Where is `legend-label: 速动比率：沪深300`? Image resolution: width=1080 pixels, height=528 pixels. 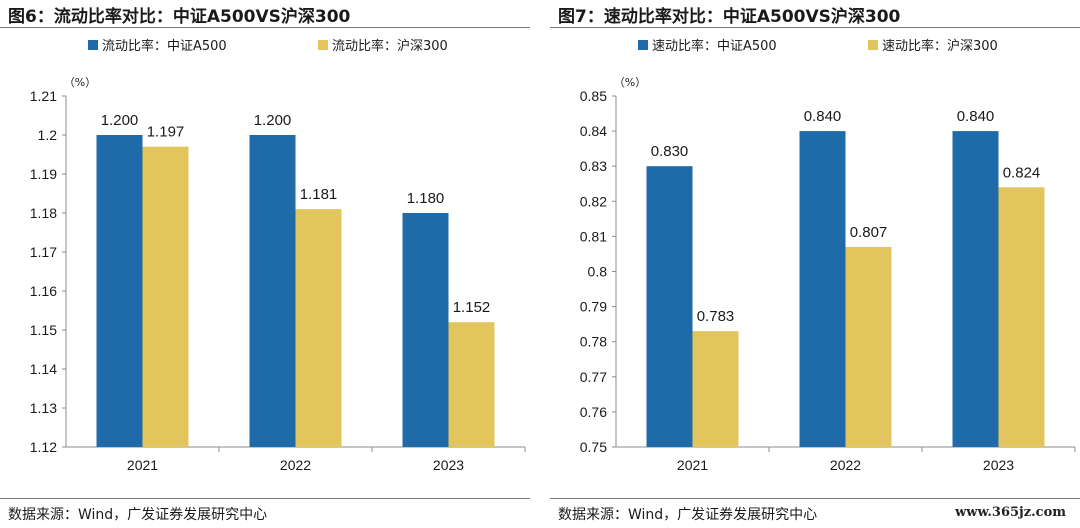
legend-label: 速动比率：沪深300 is located at coordinates (940, 46).